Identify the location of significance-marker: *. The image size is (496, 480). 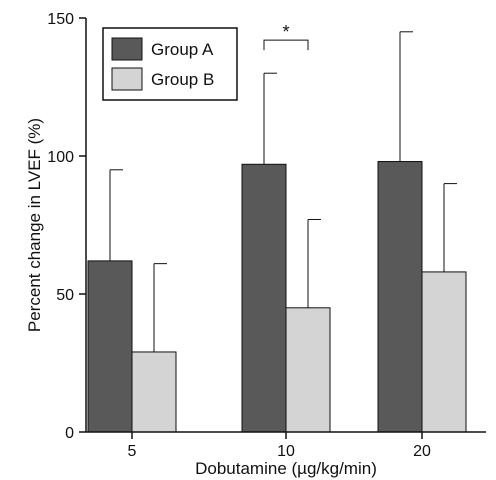
(285, 32).